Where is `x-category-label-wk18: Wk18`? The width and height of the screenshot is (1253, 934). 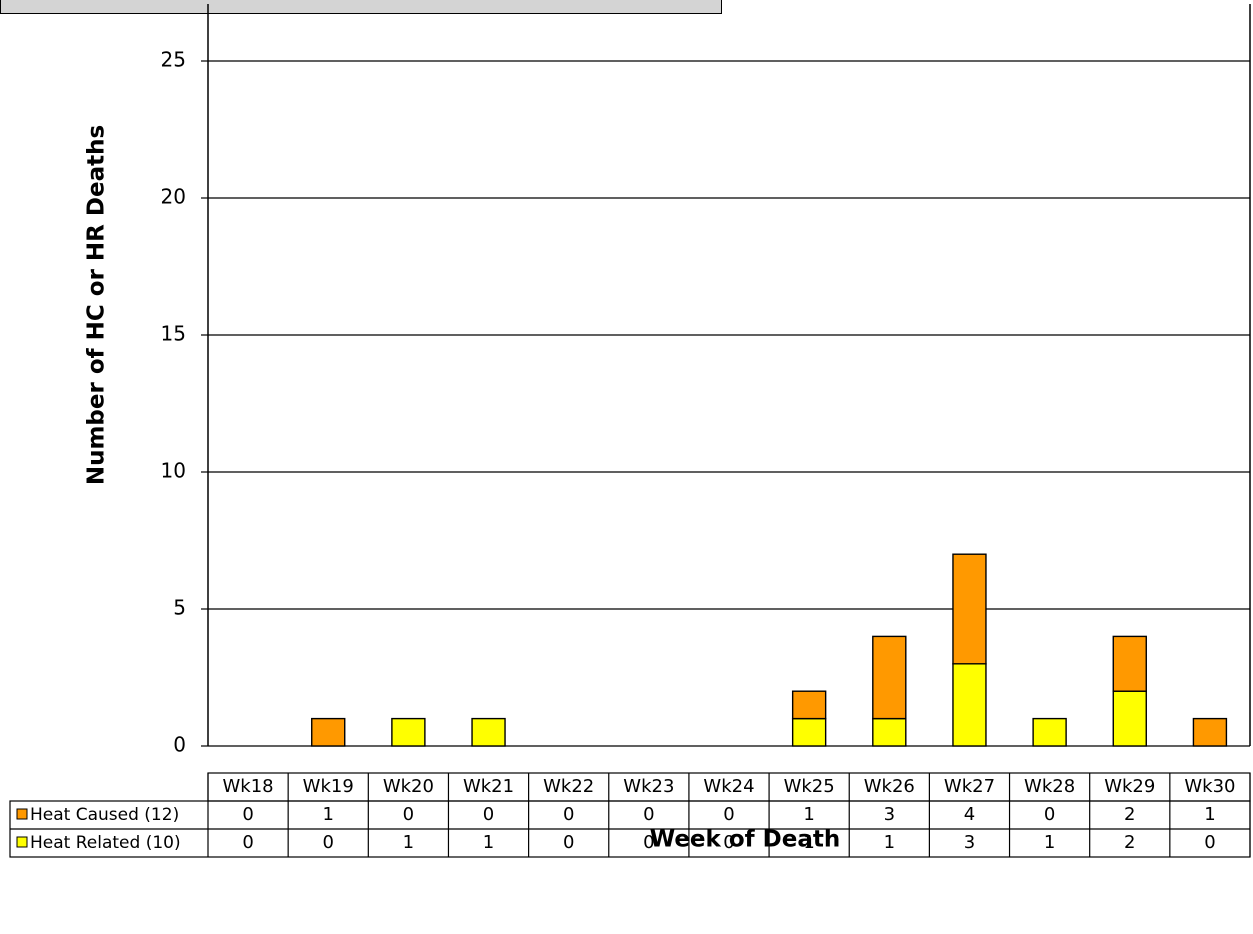 x-category-label-wk18: Wk18 is located at coordinates (248, 786).